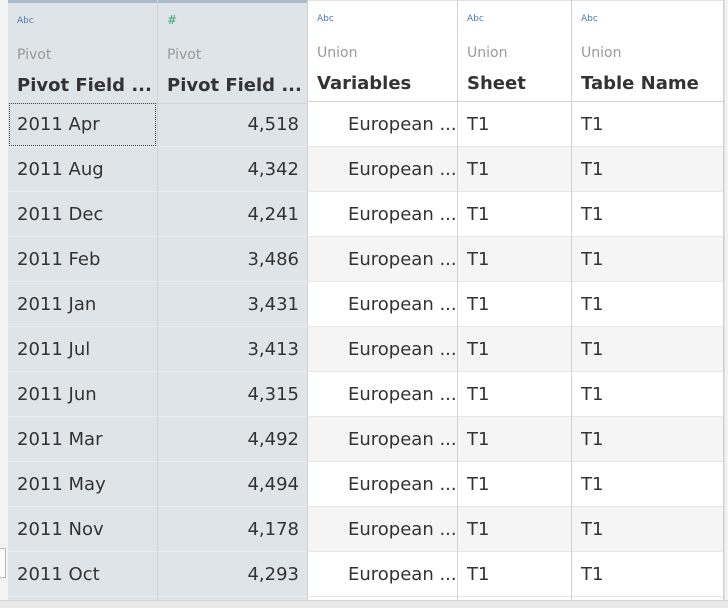  What do you see at coordinates (273, 574) in the screenshot?
I see `table-cell: 4,293` at bounding box center [273, 574].